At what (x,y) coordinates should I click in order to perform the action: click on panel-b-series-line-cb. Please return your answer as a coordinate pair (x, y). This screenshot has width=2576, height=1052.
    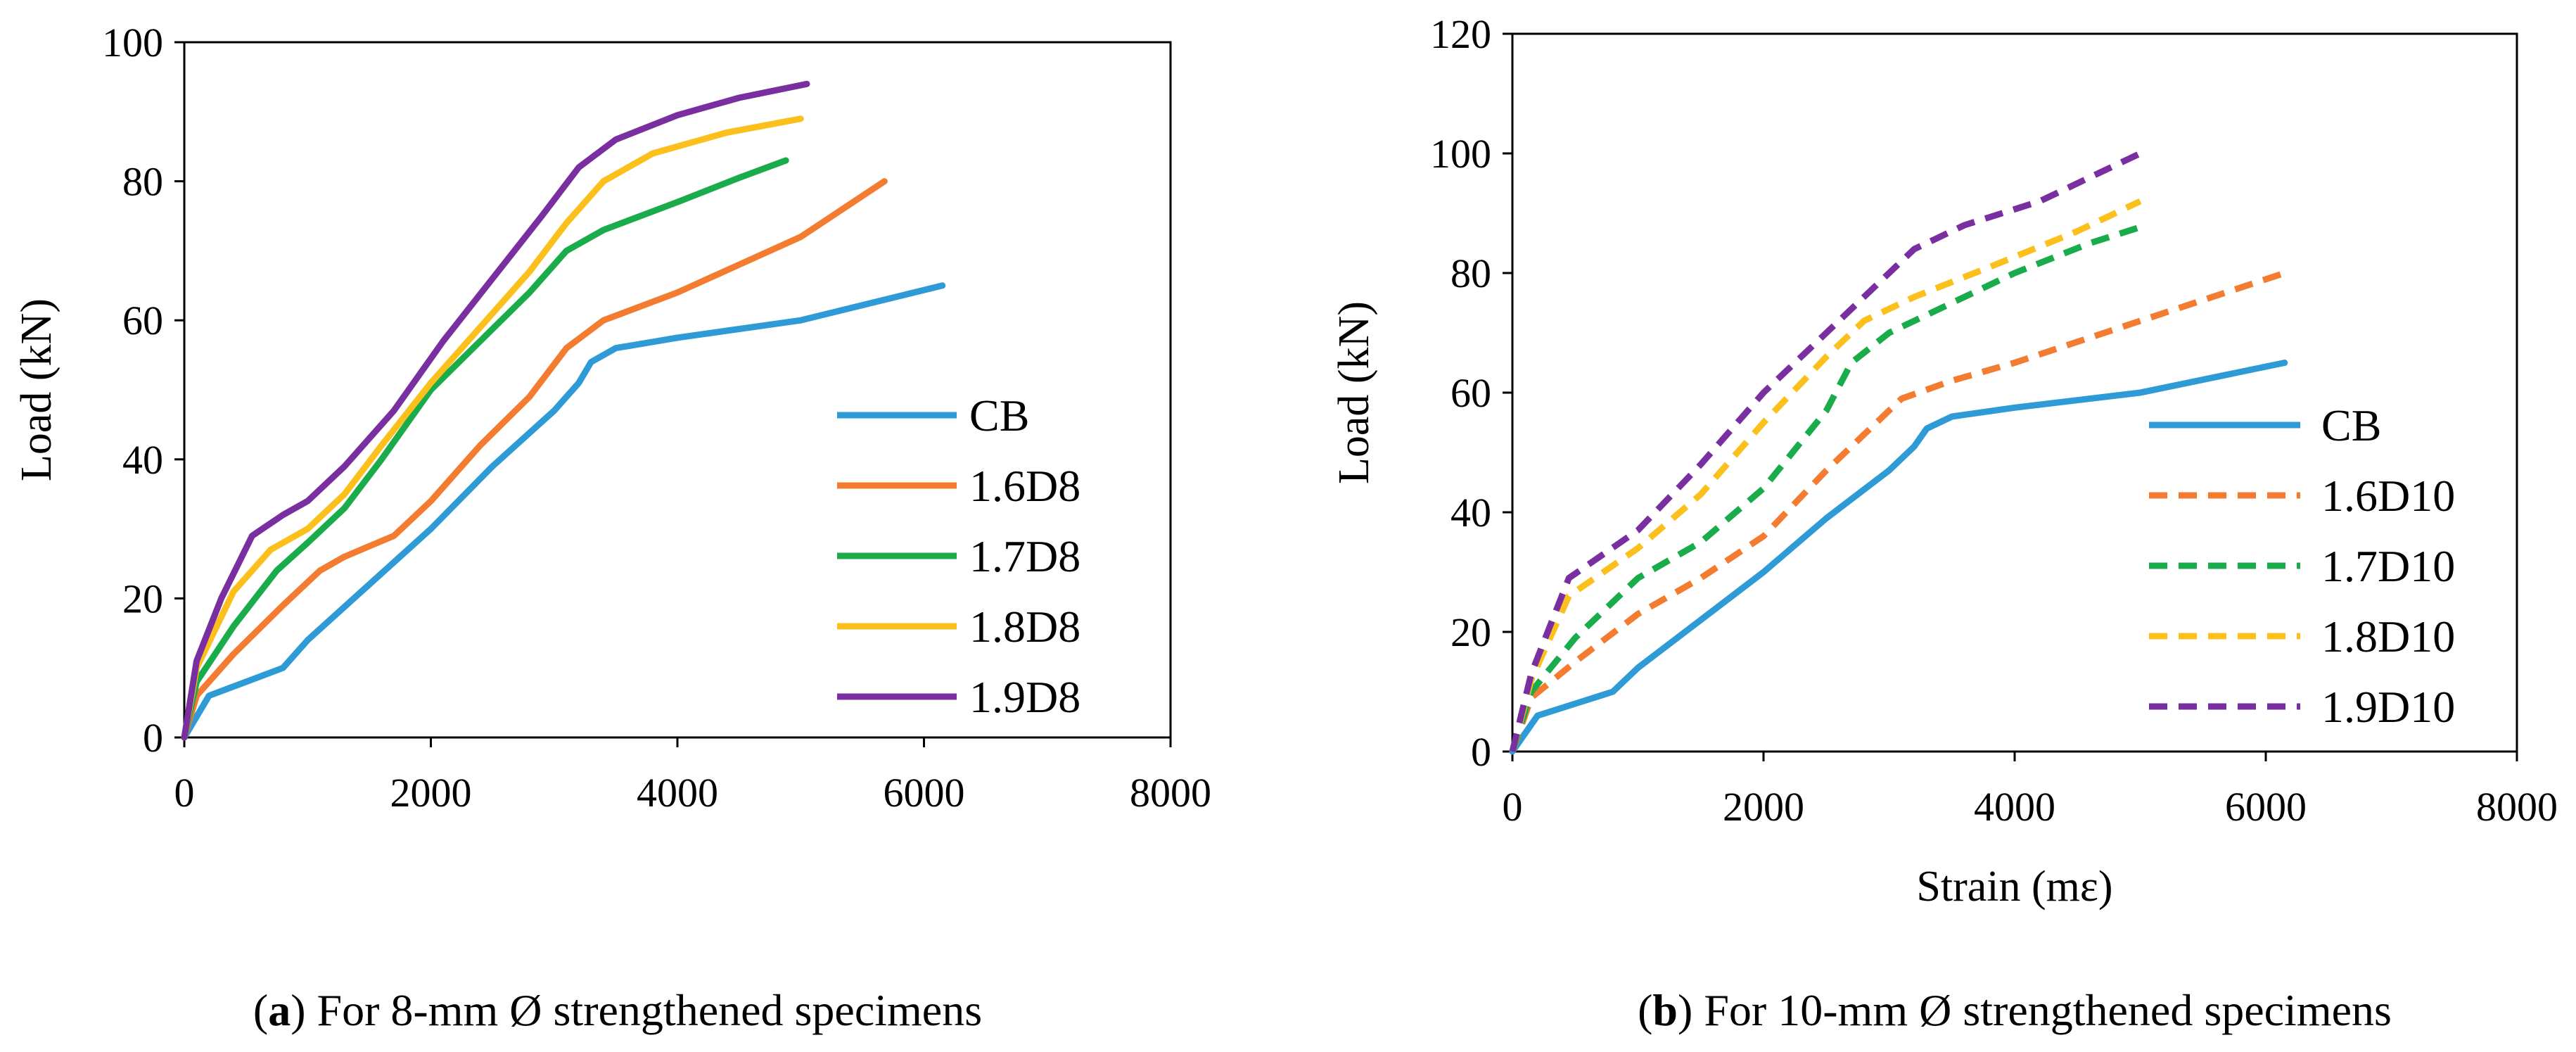
    Looking at the image, I should click on (1898, 557).